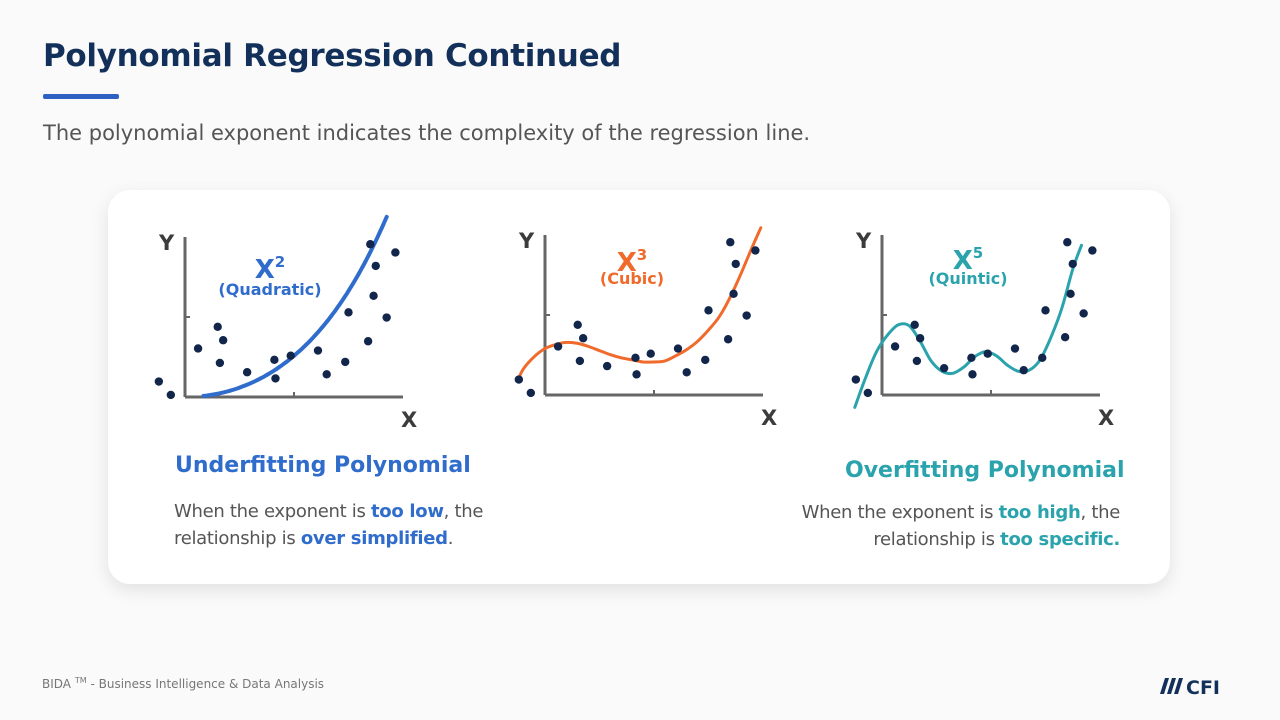 The image size is (1280, 720). Describe the element at coordinates (1203, 687) in the screenshot. I see `svg-text: CFI` at that location.